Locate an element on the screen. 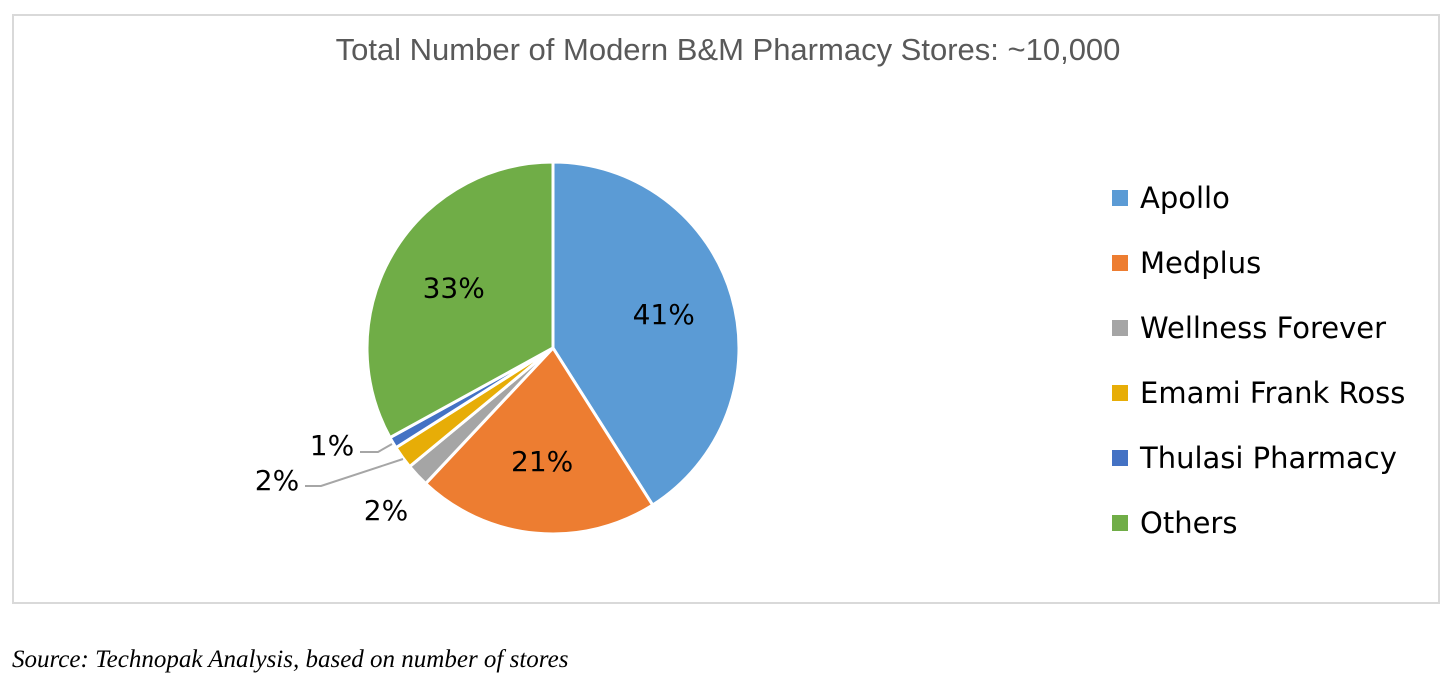 This screenshot has height=688, width=1456. pie-slice-others is located at coordinates (460, 300).